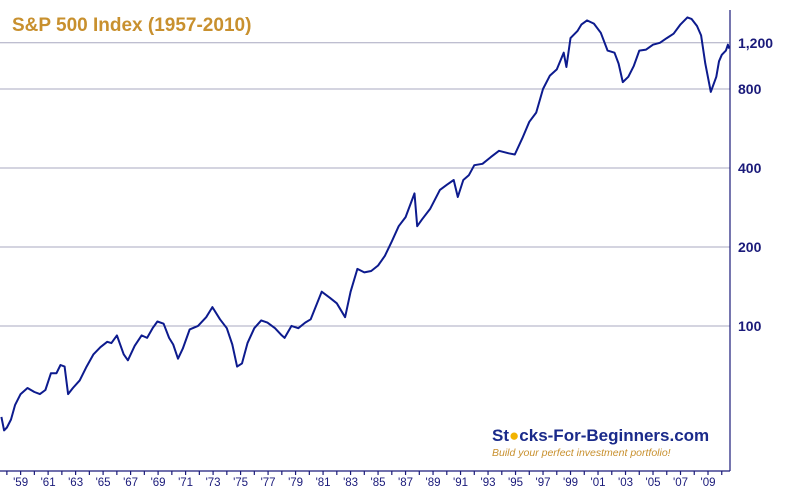 The image size is (800, 492). Describe the element at coordinates (625, 483) in the screenshot. I see `x-tick-label: '03` at that location.